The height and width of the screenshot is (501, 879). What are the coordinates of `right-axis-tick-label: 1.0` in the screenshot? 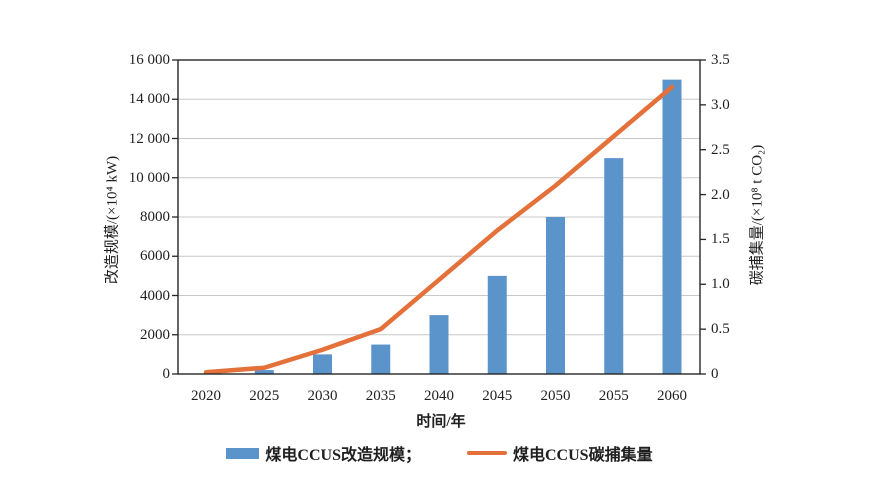 It's located at (720, 284).